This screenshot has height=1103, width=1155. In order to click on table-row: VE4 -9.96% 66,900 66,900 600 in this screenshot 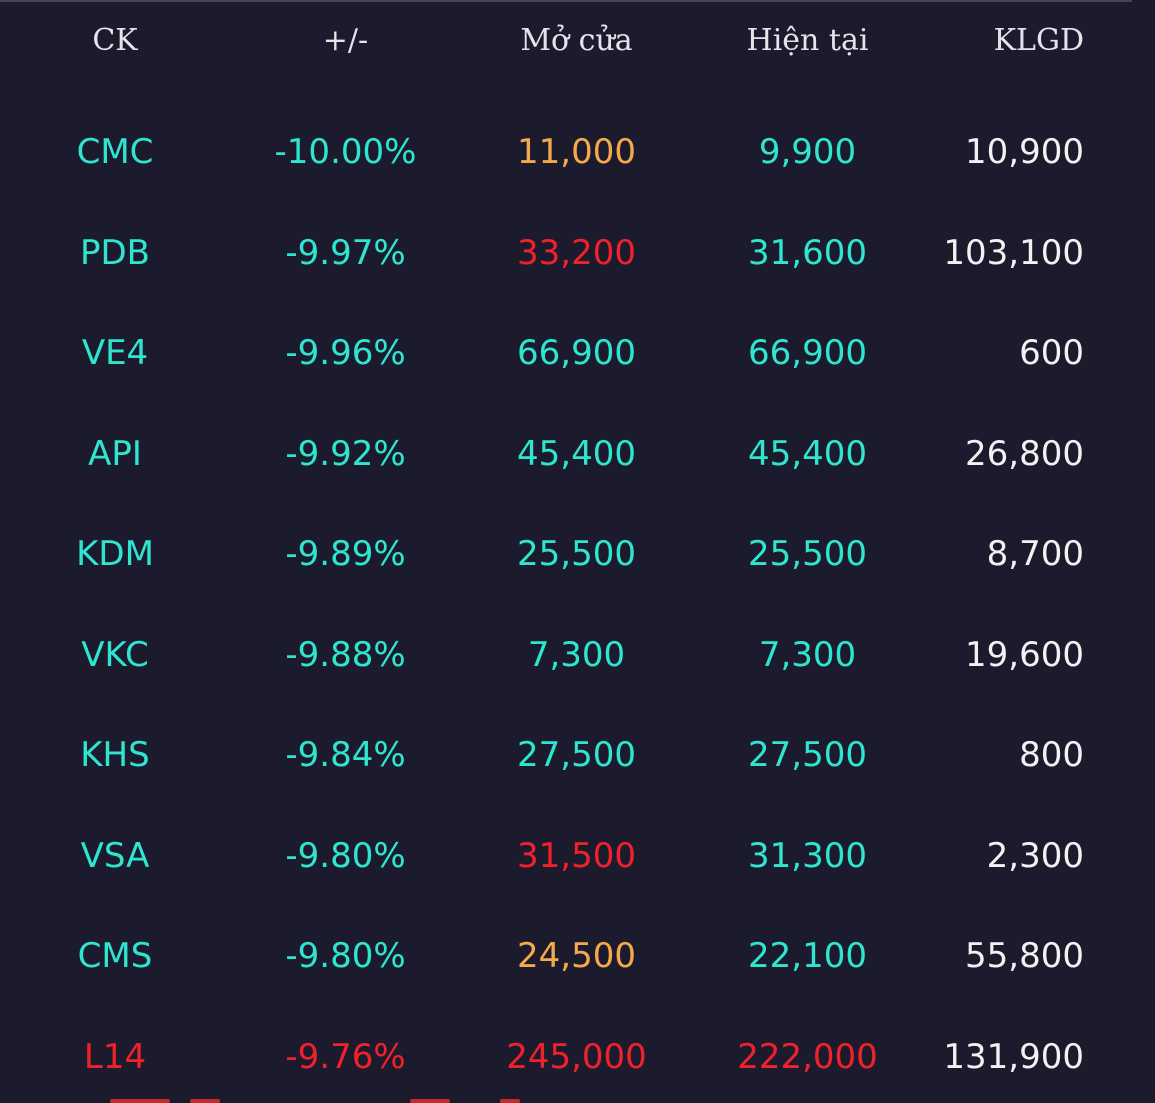, I will do `click(577, 331)`.